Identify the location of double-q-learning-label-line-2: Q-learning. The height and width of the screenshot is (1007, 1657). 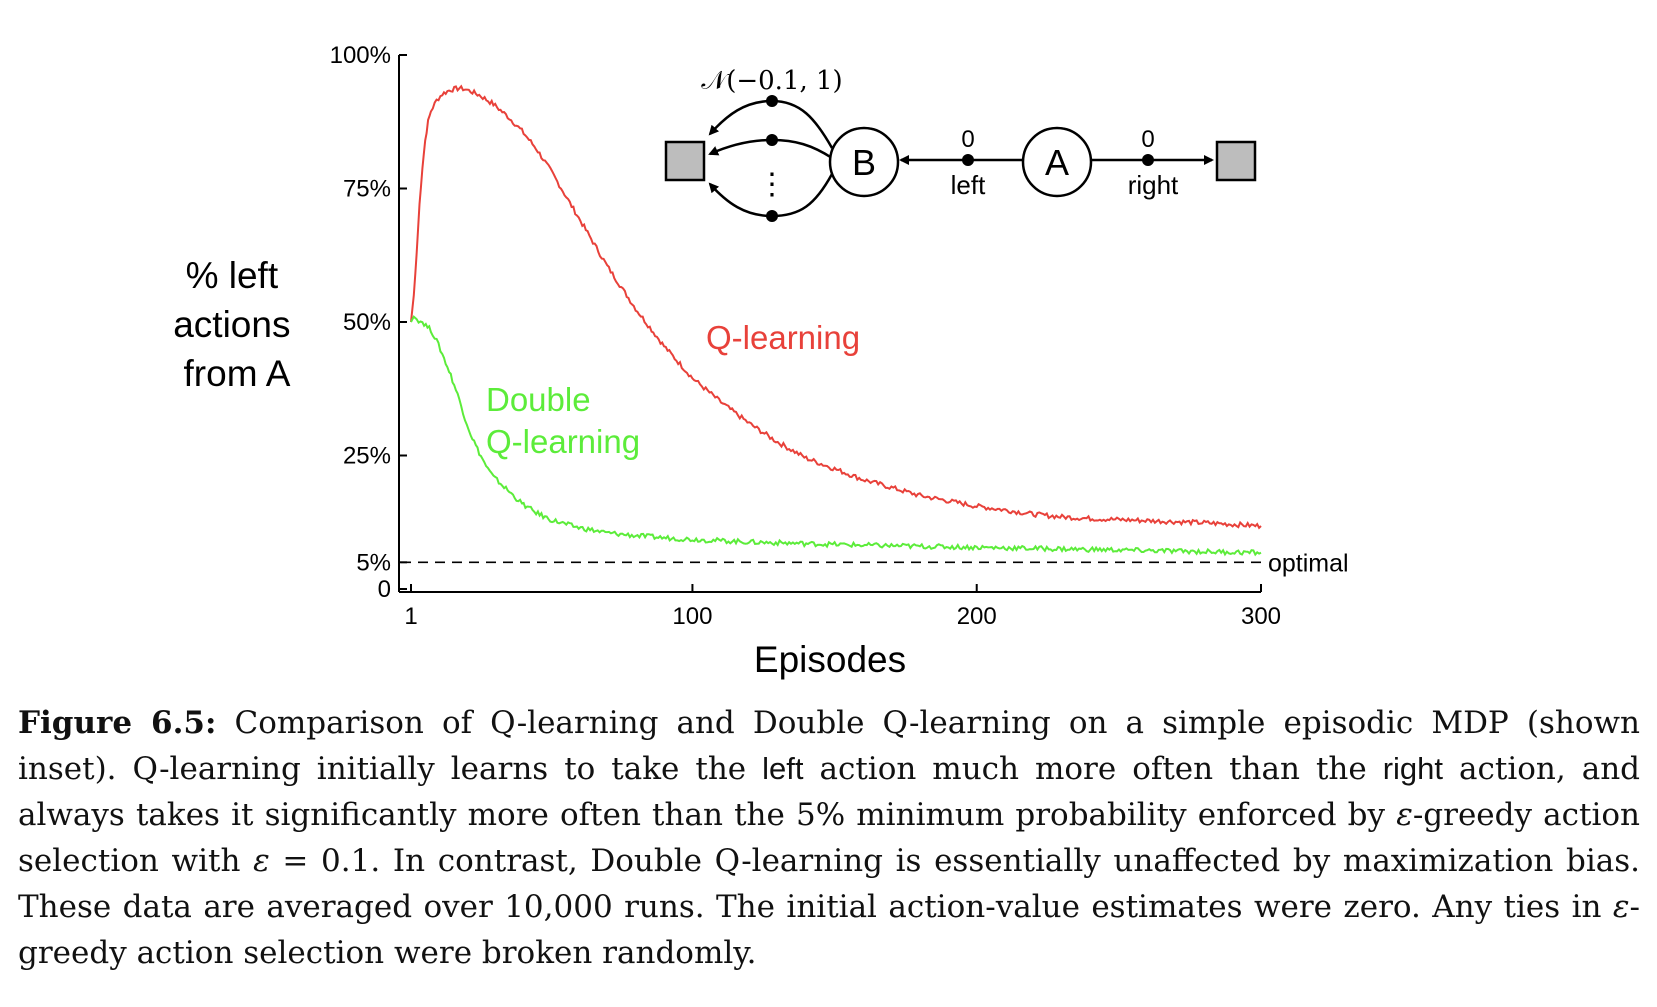
(563, 441).